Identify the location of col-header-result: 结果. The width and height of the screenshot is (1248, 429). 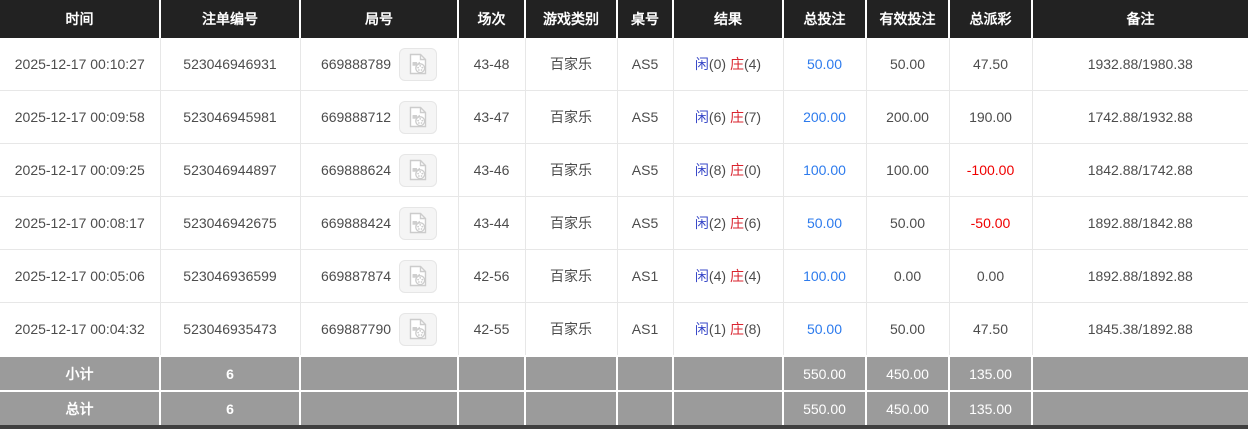
(728, 19).